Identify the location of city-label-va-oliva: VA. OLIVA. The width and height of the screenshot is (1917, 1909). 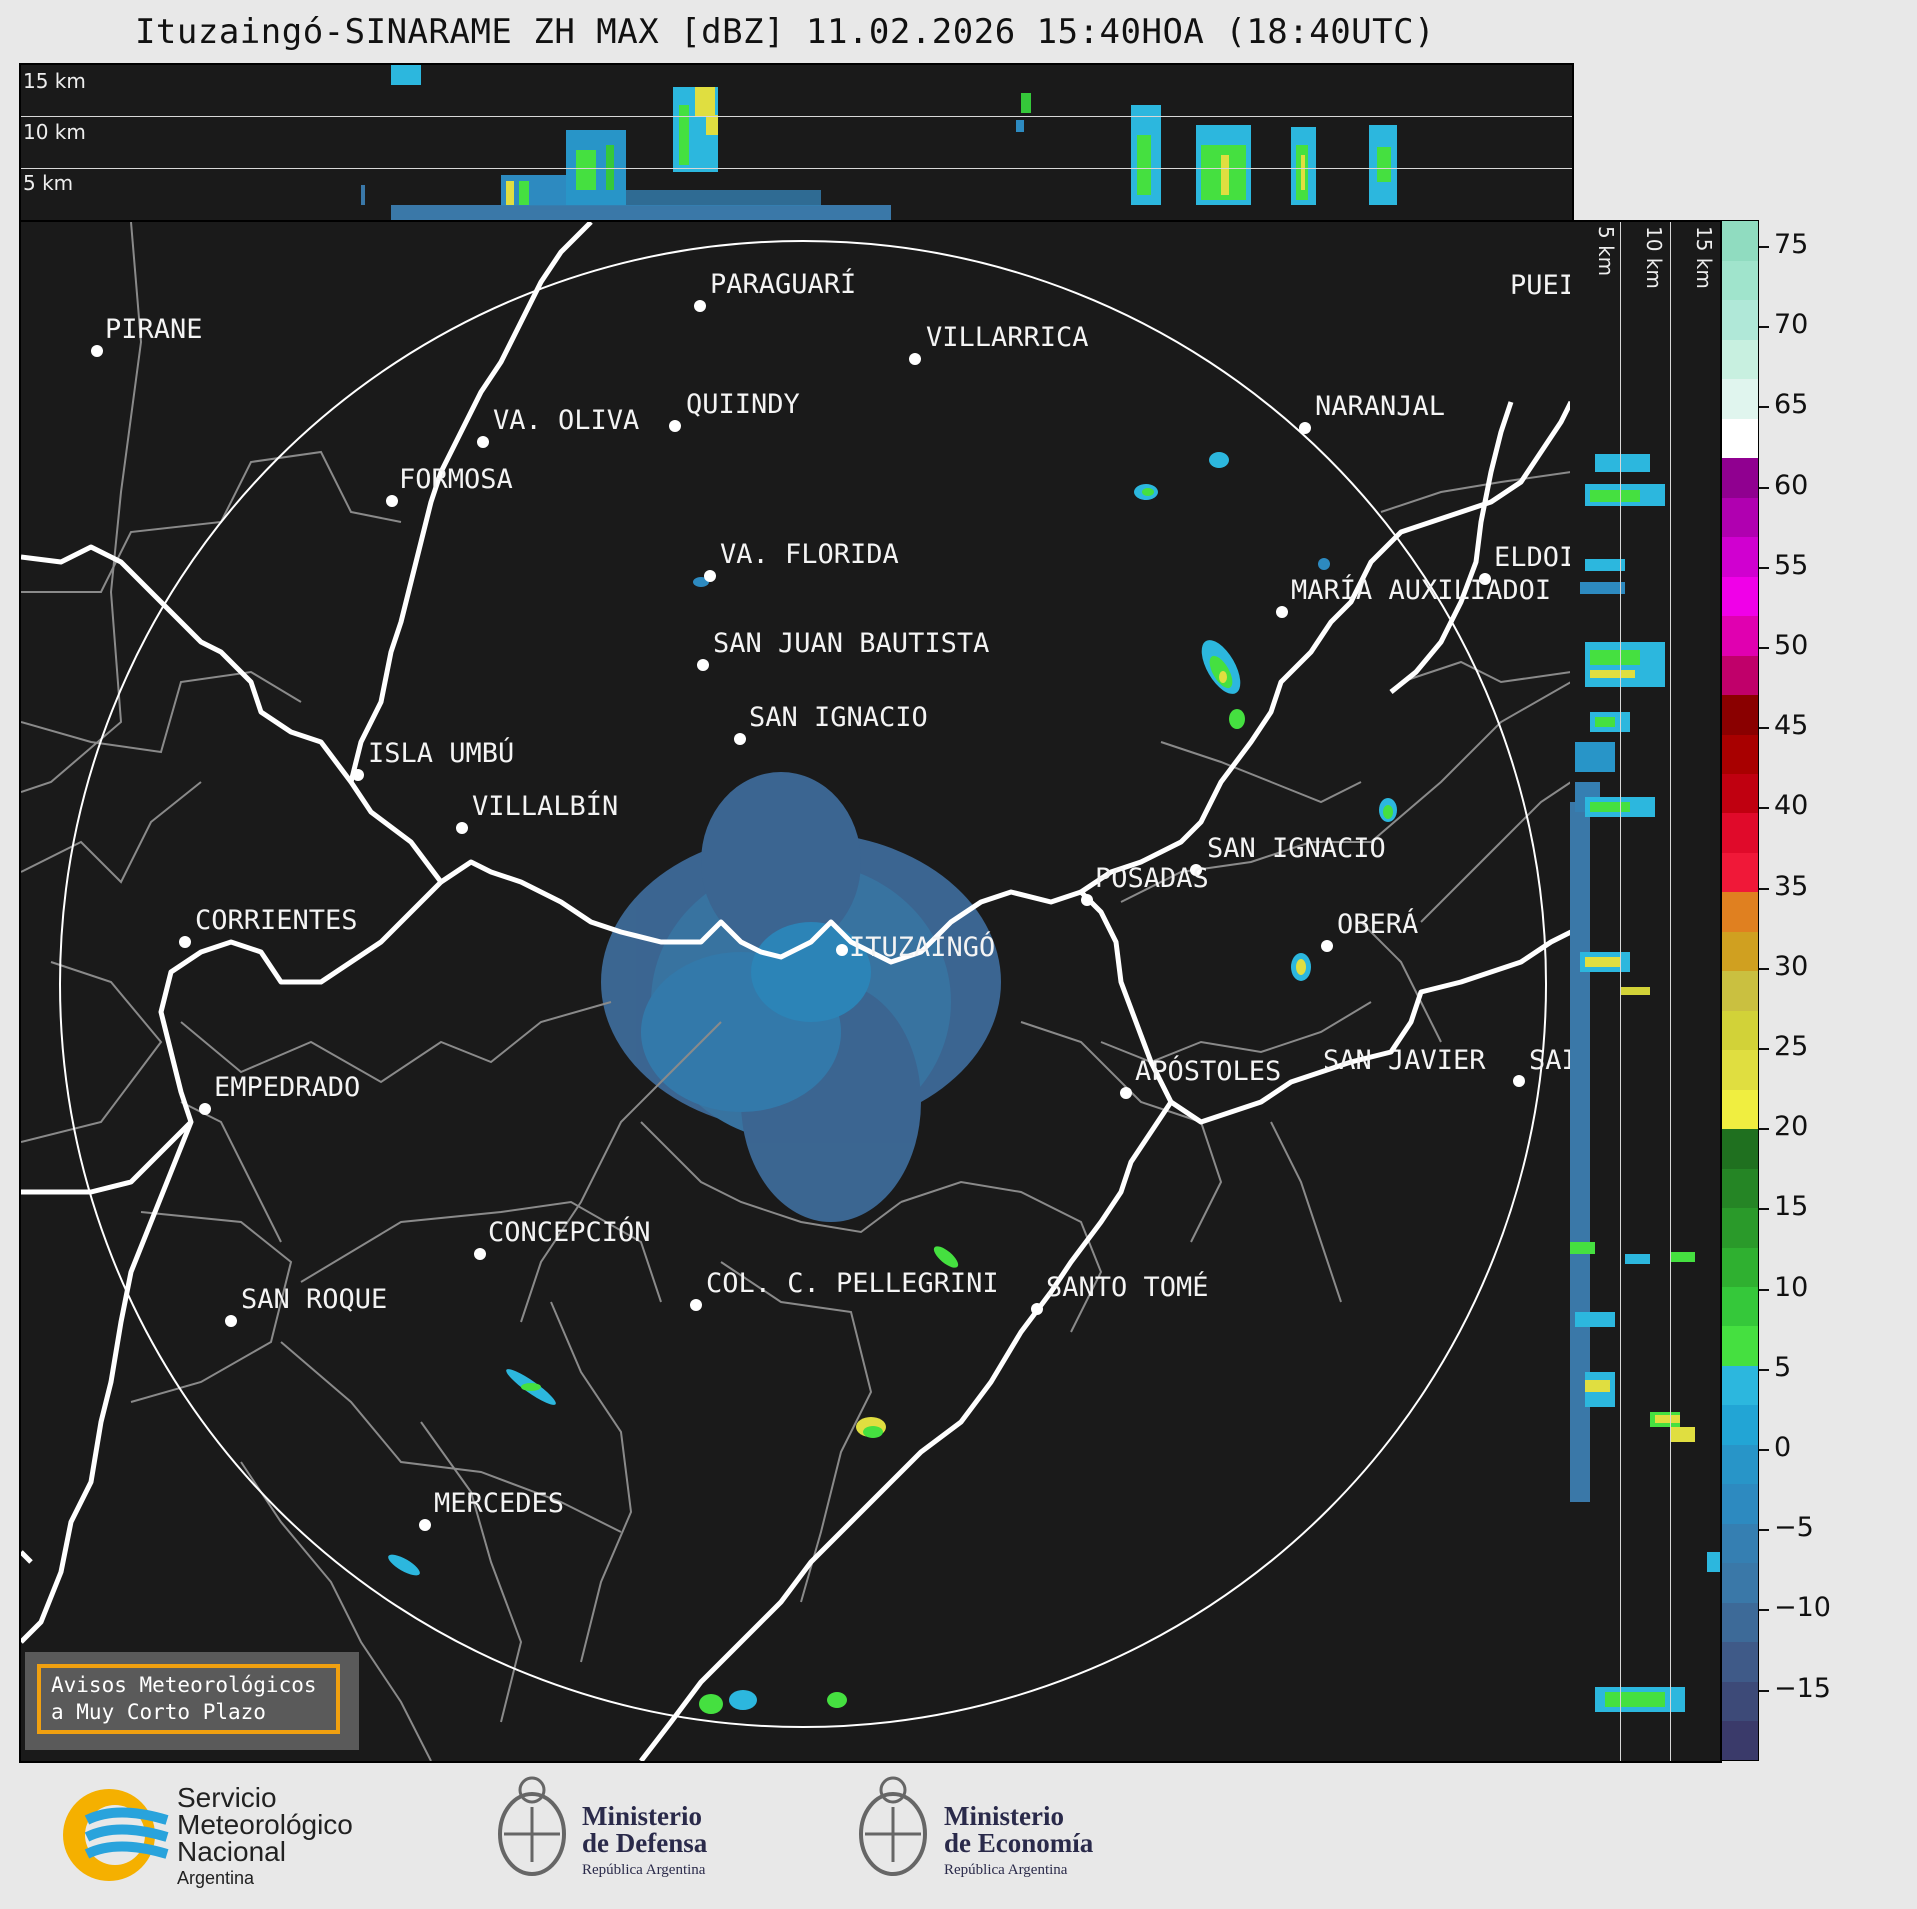
(566, 420).